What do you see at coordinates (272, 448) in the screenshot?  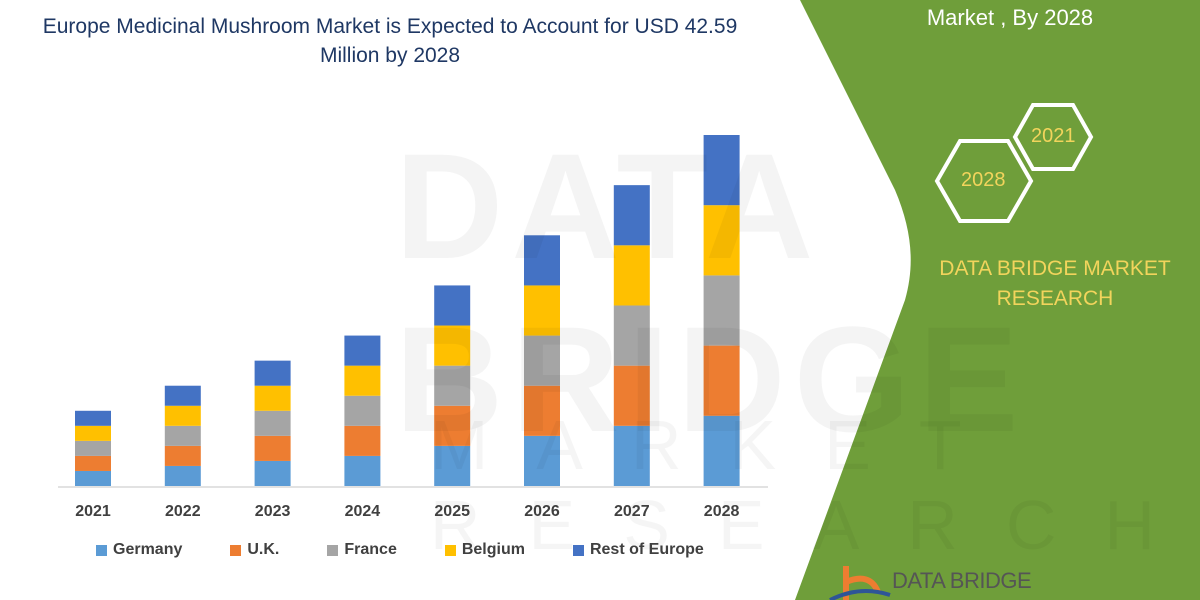 I see `bar-2023-u-k-` at bounding box center [272, 448].